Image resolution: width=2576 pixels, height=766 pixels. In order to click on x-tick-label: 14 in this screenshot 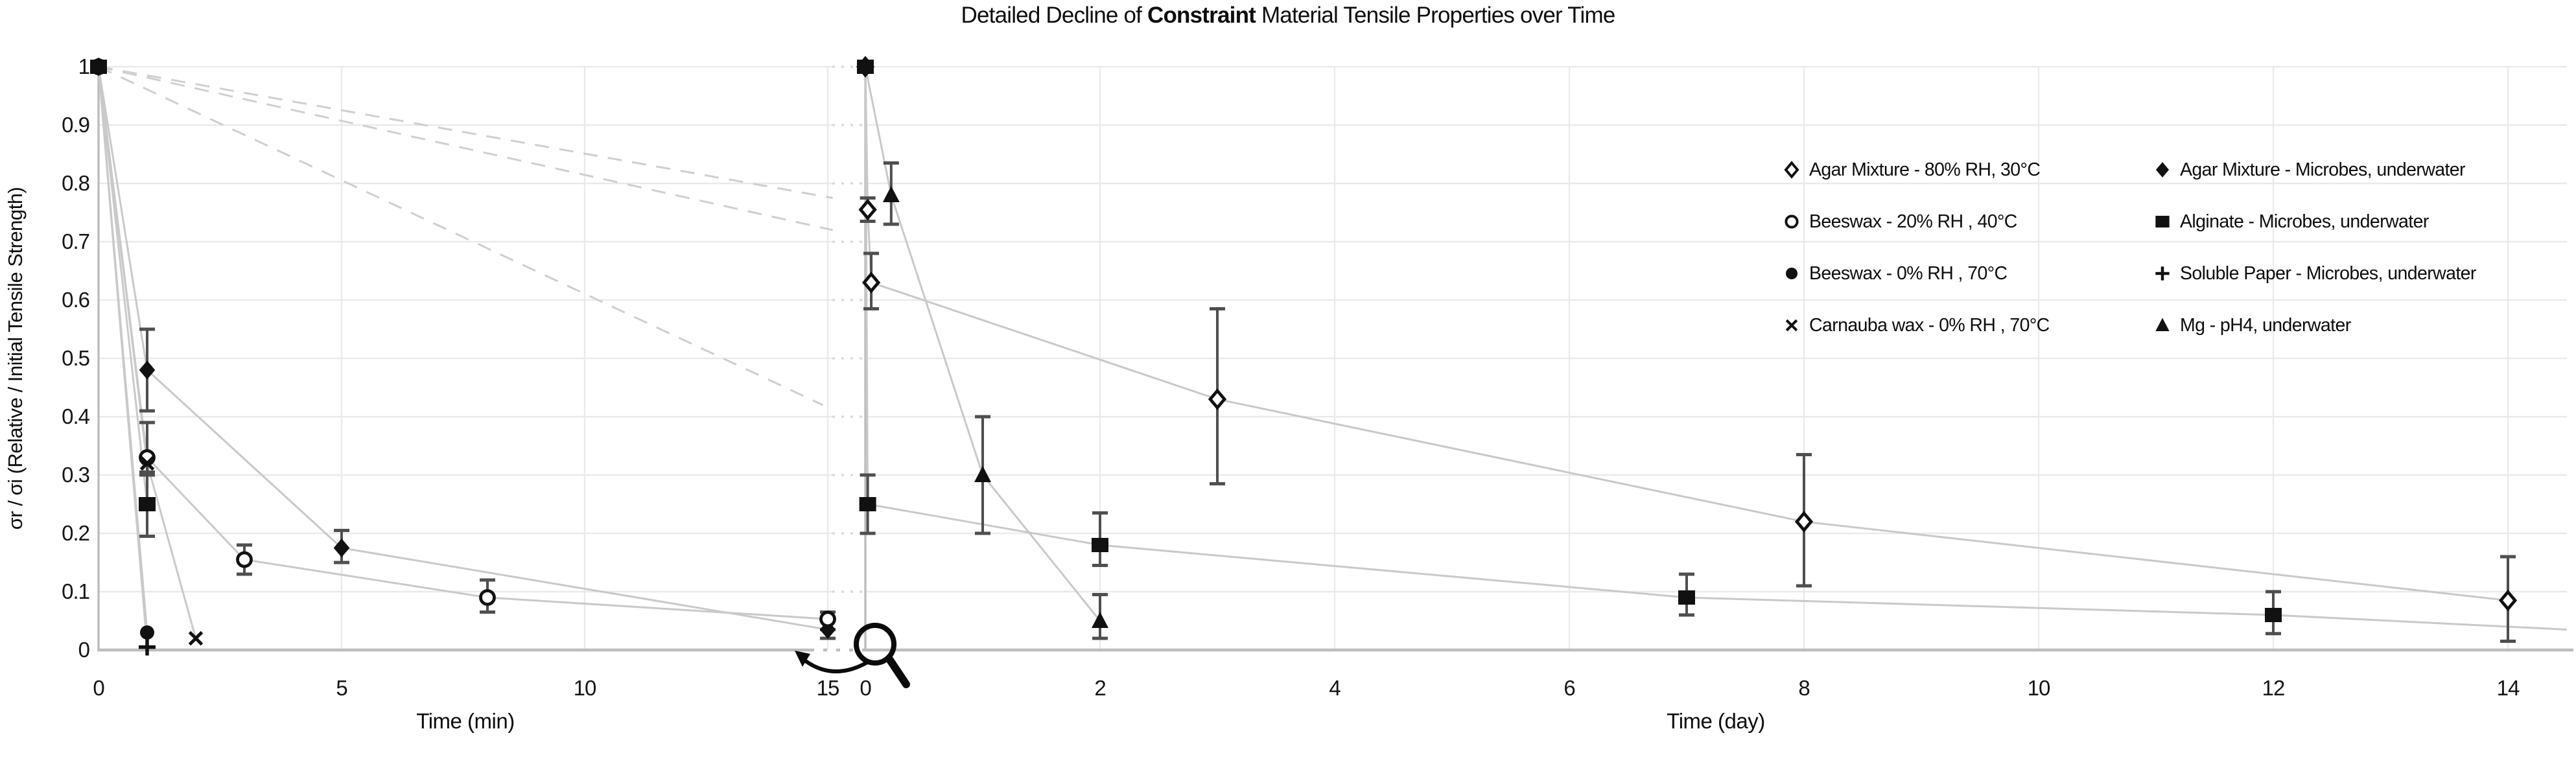, I will do `click(2508, 688)`.